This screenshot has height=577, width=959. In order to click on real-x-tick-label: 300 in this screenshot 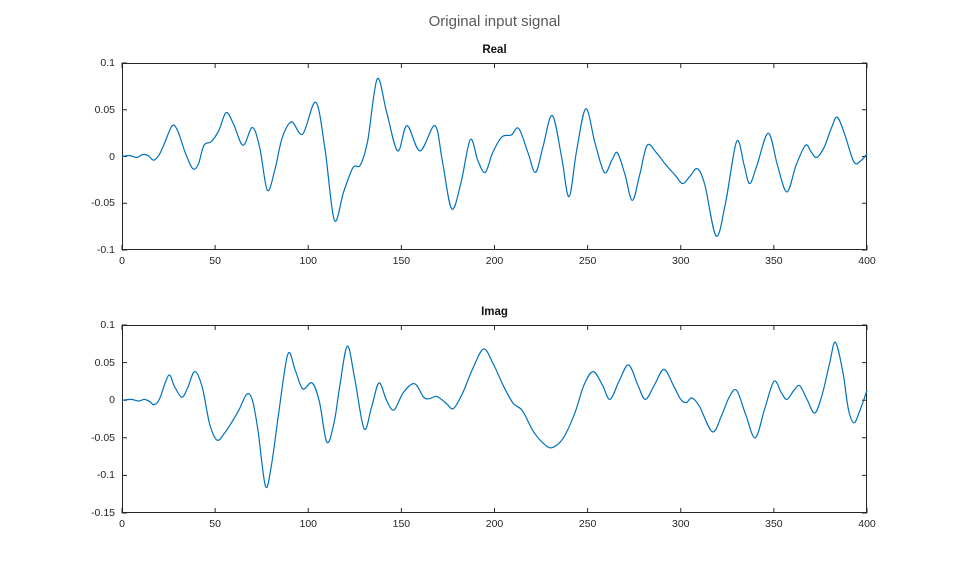, I will do `click(680, 261)`.